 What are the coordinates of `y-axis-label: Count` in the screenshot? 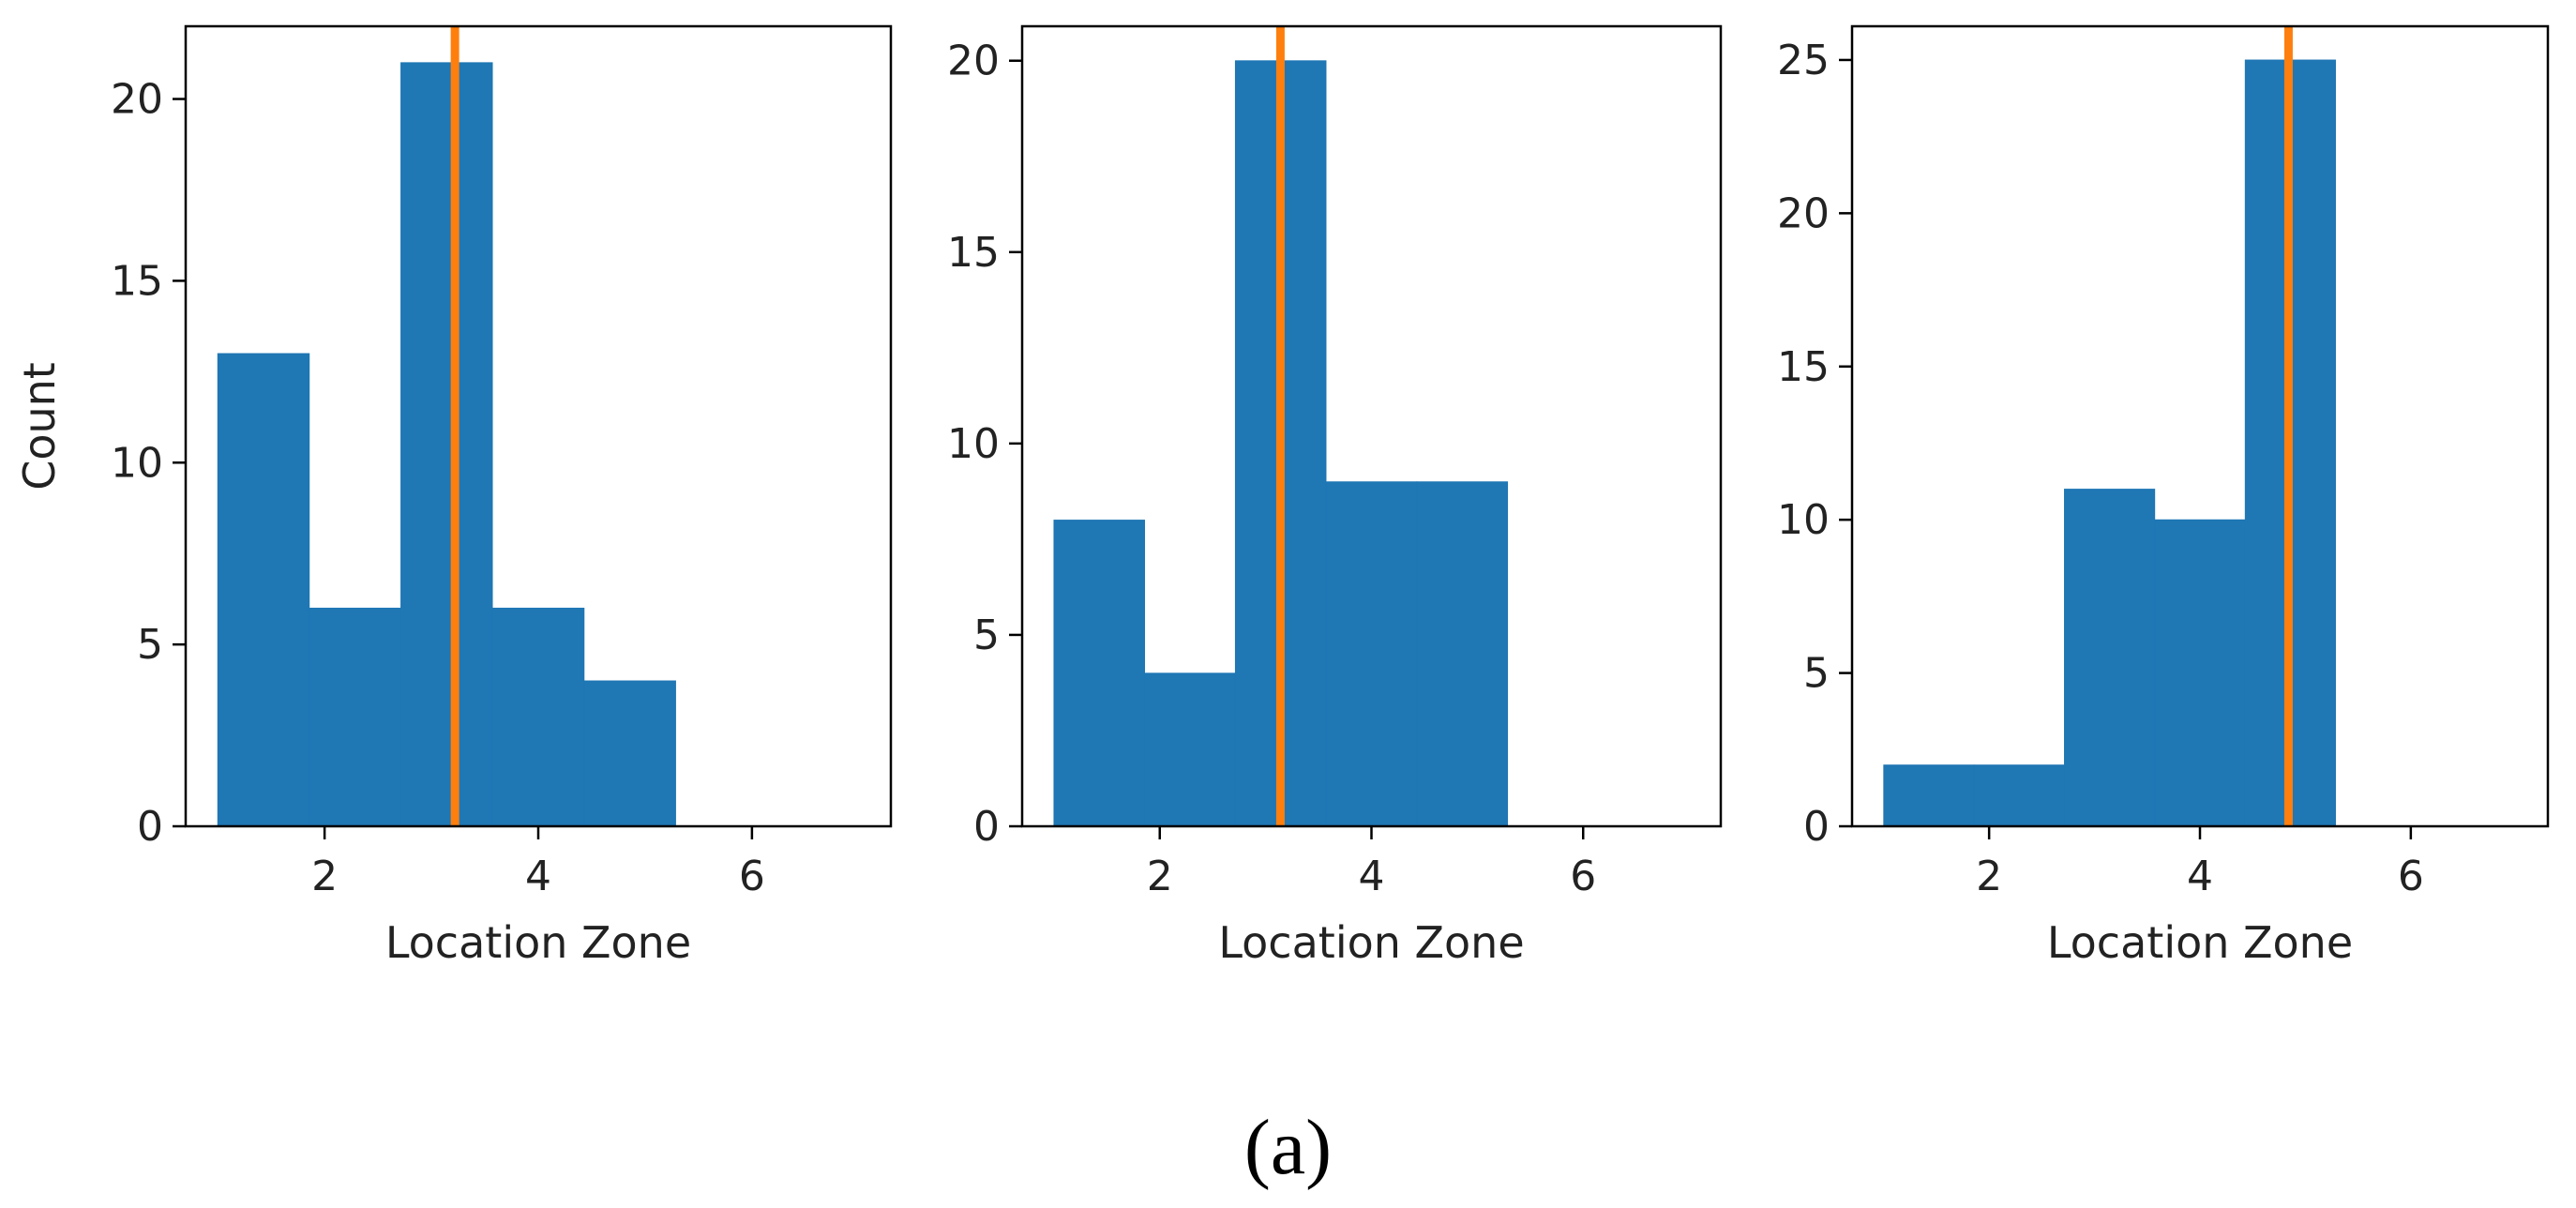 It's located at (39, 426).